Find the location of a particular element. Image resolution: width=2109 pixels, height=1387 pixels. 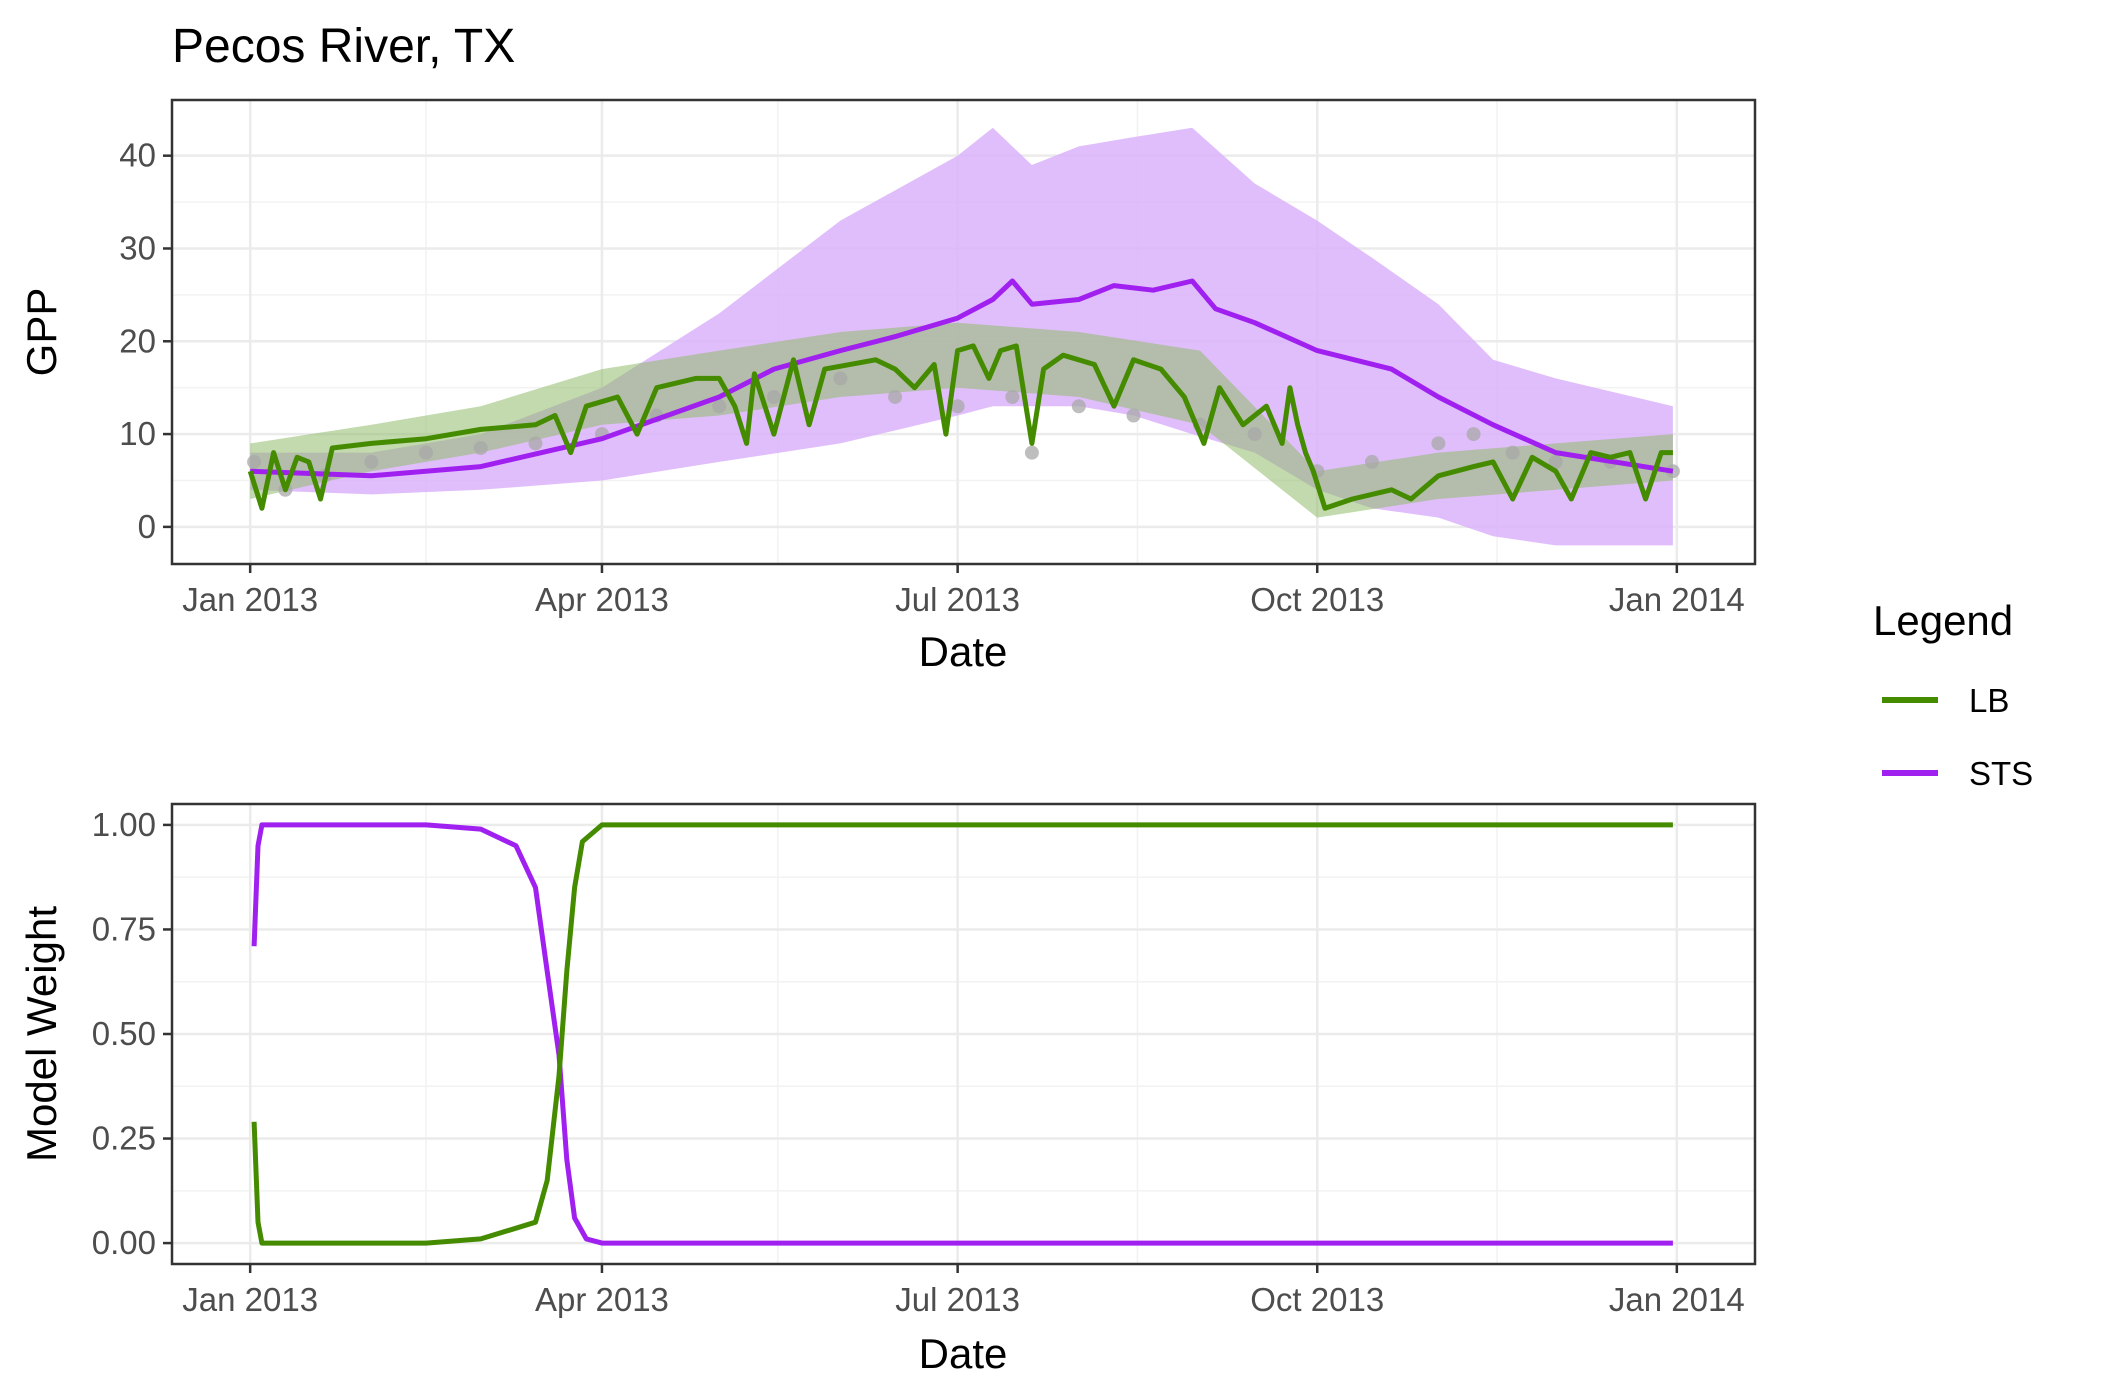

weight-y-ticks: 0.00 0.25 0.50 0.75 1.00 is located at coordinates (132, 1033).